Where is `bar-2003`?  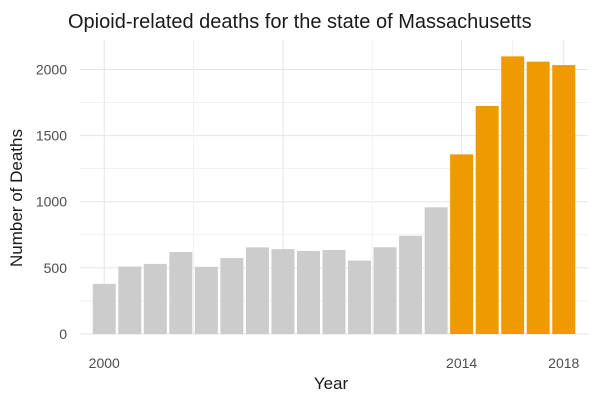
bar-2003 is located at coordinates (181, 292).